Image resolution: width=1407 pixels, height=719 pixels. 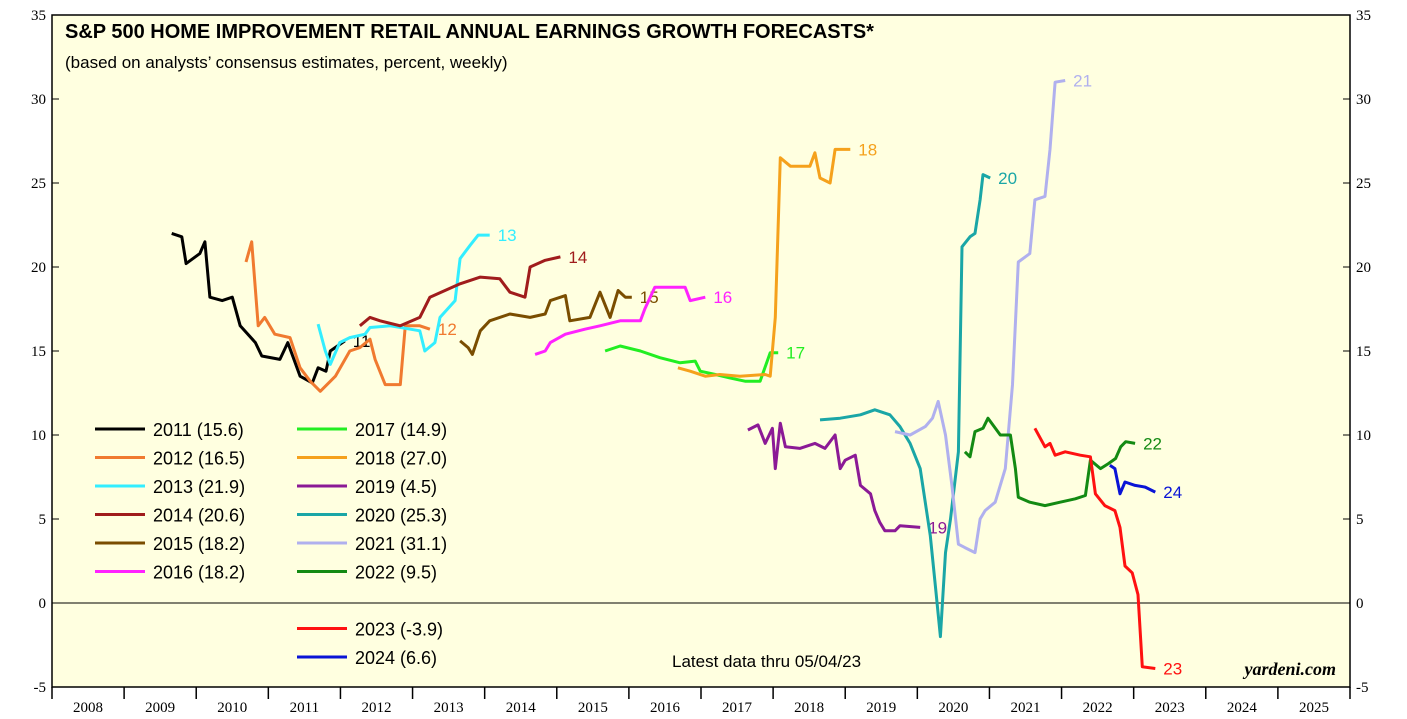 What do you see at coordinates (1098, 708) in the screenshot?
I see `x-tick-label: 2022` at bounding box center [1098, 708].